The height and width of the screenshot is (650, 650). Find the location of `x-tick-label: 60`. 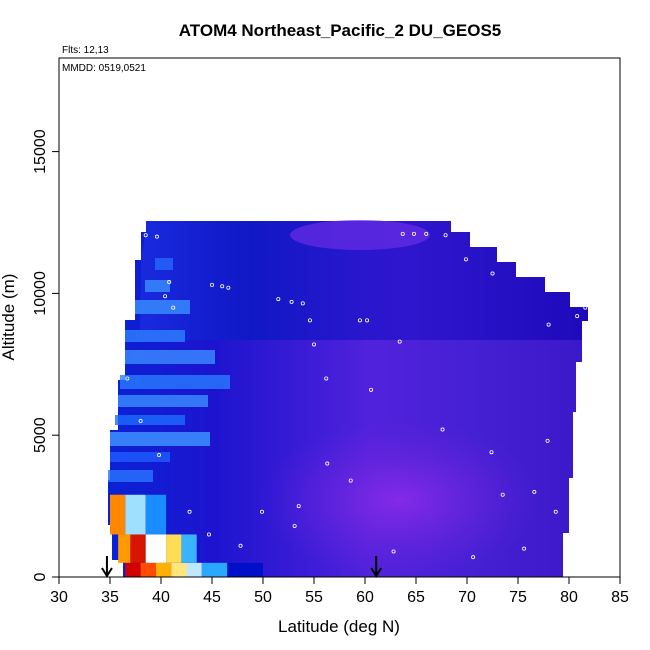

x-tick-label: 60 is located at coordinates (365, 597).